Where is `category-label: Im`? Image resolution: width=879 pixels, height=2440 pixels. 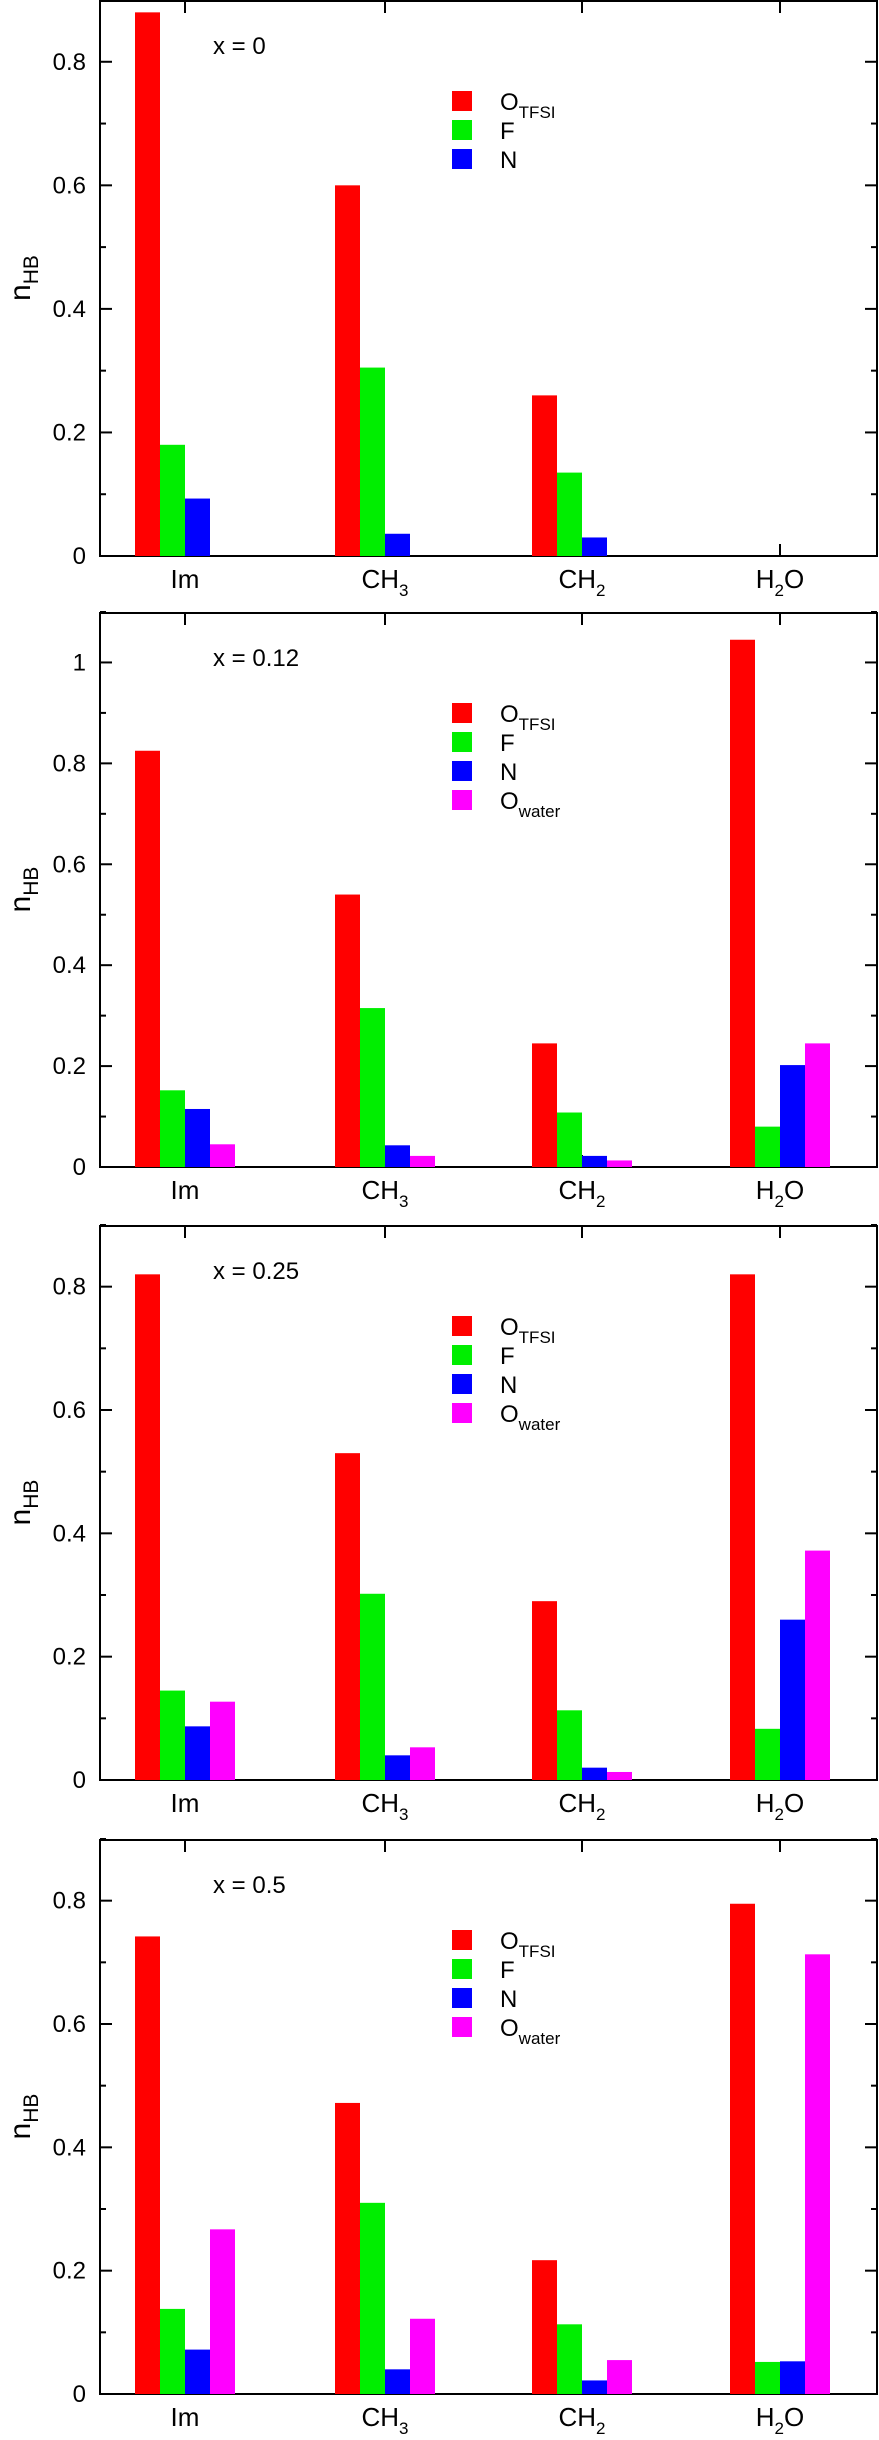
category-label: Im is located at coordinates (185, 579).